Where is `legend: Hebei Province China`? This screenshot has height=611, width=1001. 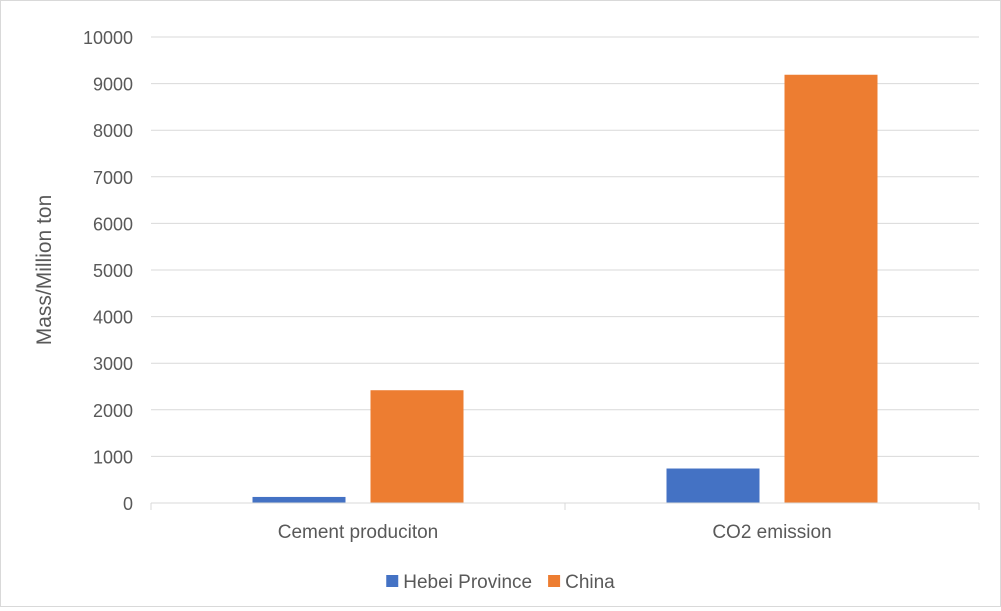
legend: Hebei Province China is located at coordinates (500, 582).